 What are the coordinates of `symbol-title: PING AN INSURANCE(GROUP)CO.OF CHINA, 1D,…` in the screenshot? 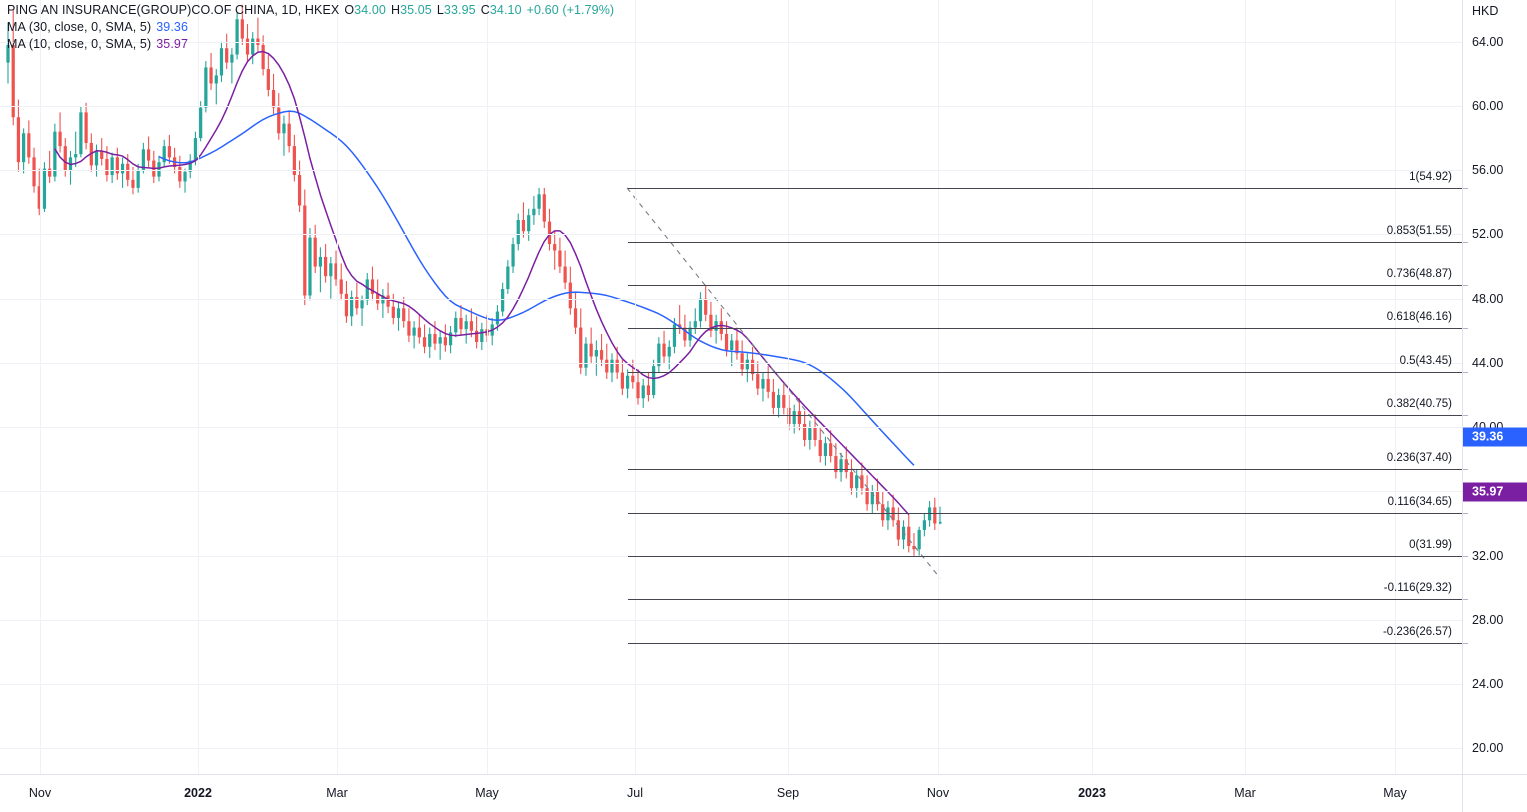 It's located at (173, 10).